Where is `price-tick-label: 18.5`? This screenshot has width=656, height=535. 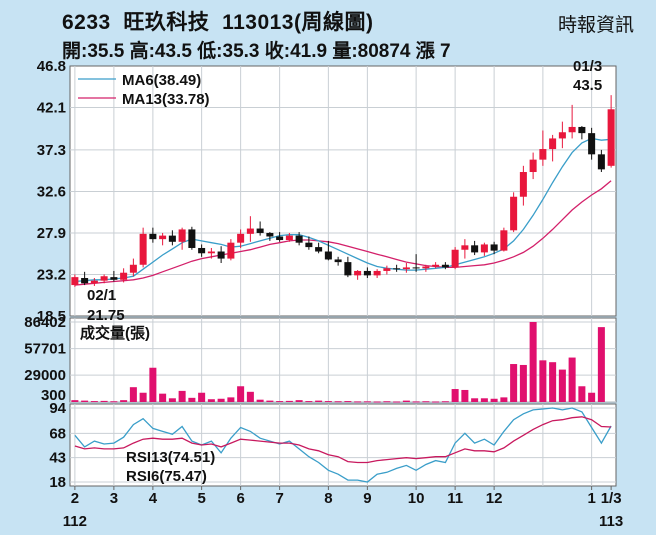 price-tick-label: 18.5 is located at coordinates (51, 316).